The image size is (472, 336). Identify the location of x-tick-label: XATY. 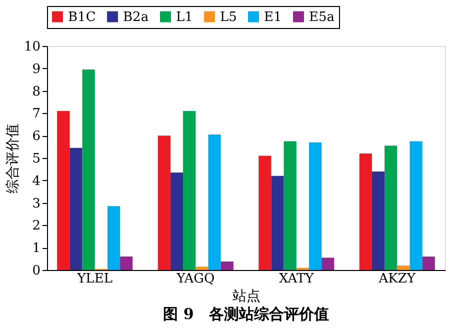
(296, 279).